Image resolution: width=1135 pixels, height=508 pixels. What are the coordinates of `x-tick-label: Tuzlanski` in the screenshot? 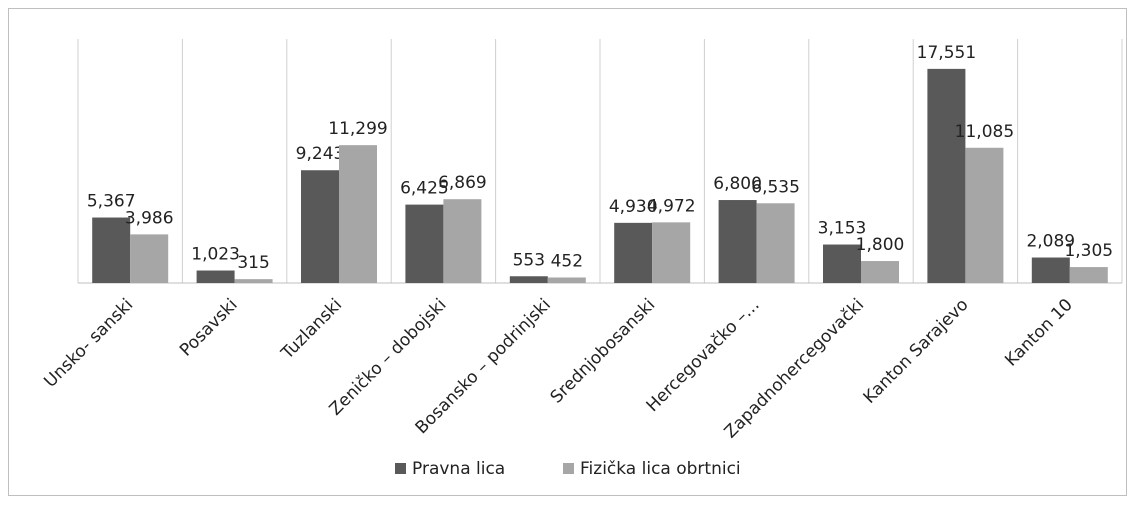 It's located at (311, 329).